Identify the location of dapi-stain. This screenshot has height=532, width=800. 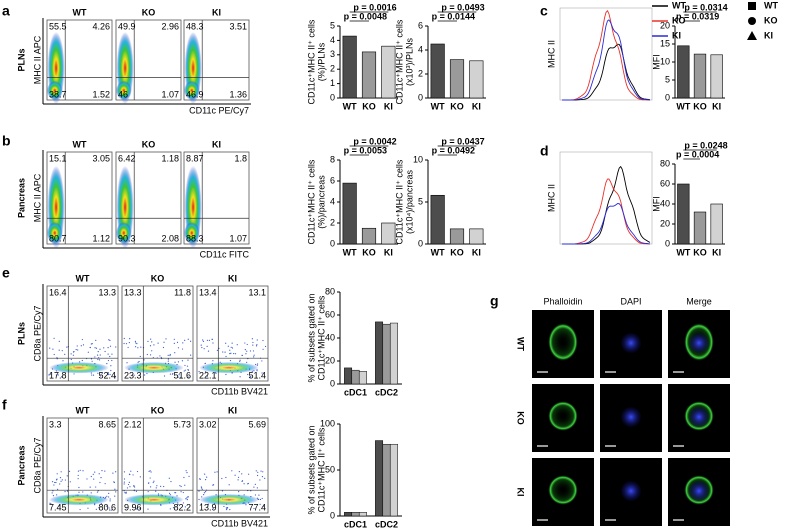
(631, 343).